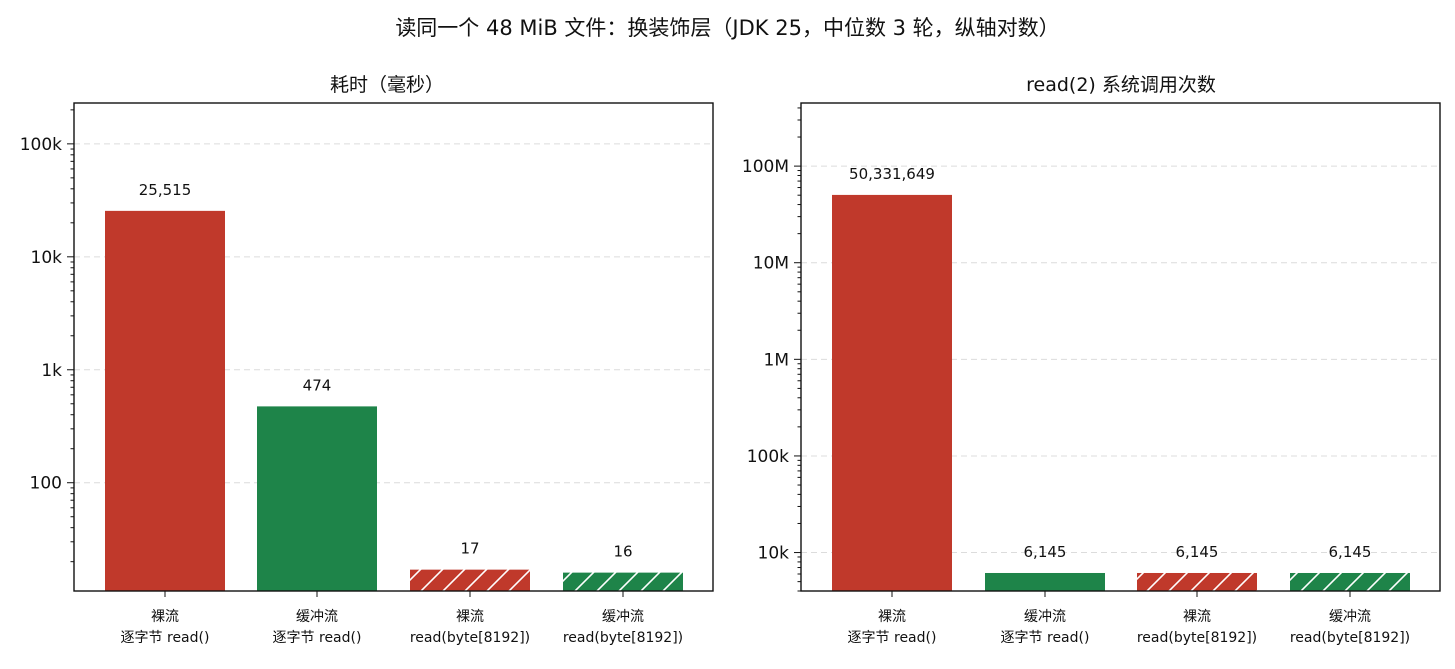 This screenshot has width=1455, height=669. What do you see at coordinates (469, 549) in the screenshot?
I see `data-label: 17` at bounding box center [469, 549].